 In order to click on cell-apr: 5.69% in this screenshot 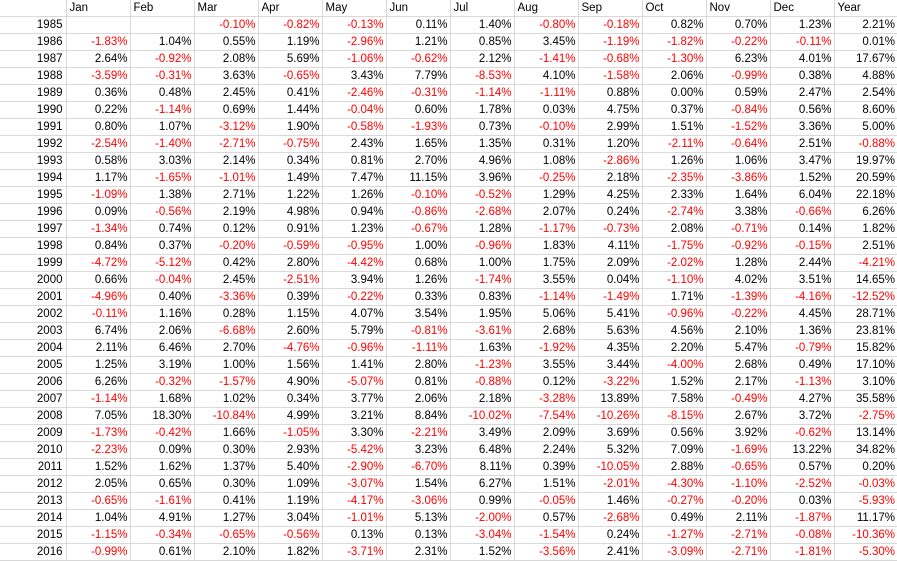, I will do `click(290, 59)`.